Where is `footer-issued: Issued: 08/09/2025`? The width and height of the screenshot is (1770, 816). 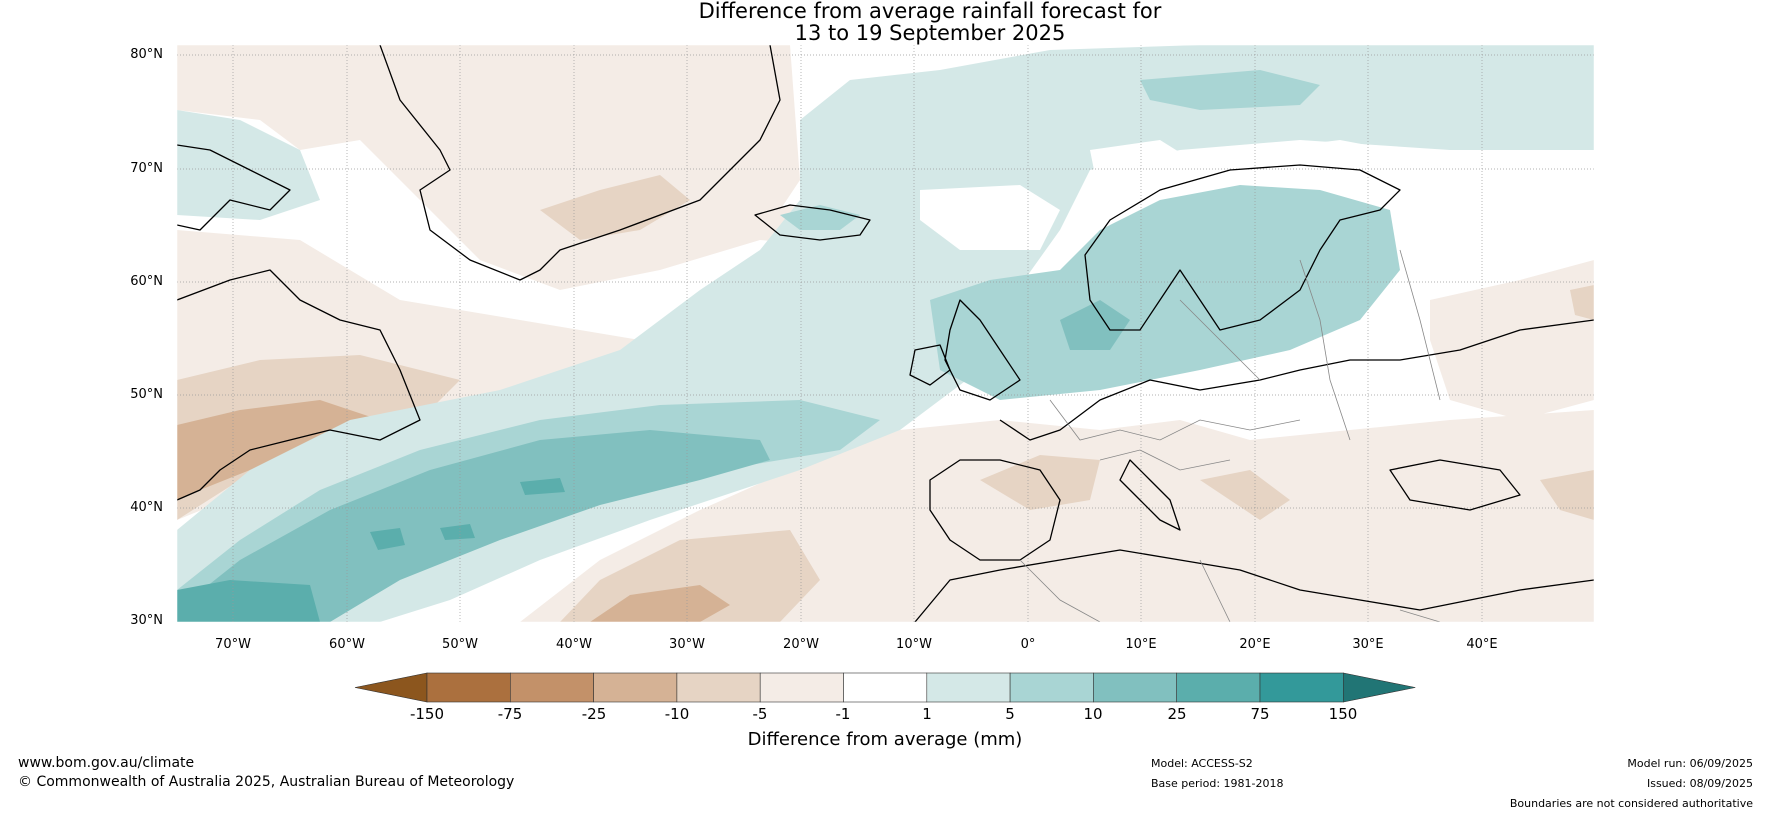 footer-issued: Issued: 08/09/2025 is located at coordinates (1699, 783).